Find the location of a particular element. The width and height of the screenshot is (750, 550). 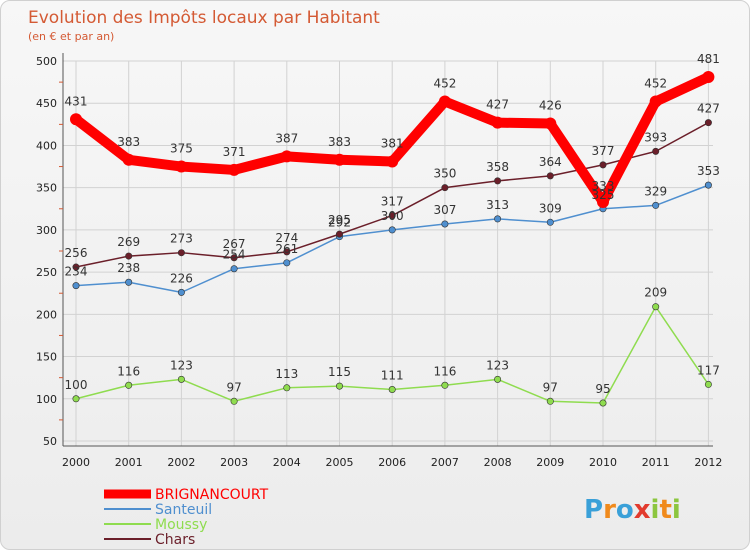

point-santeuil-2007 is located at coordinates (445, 224).